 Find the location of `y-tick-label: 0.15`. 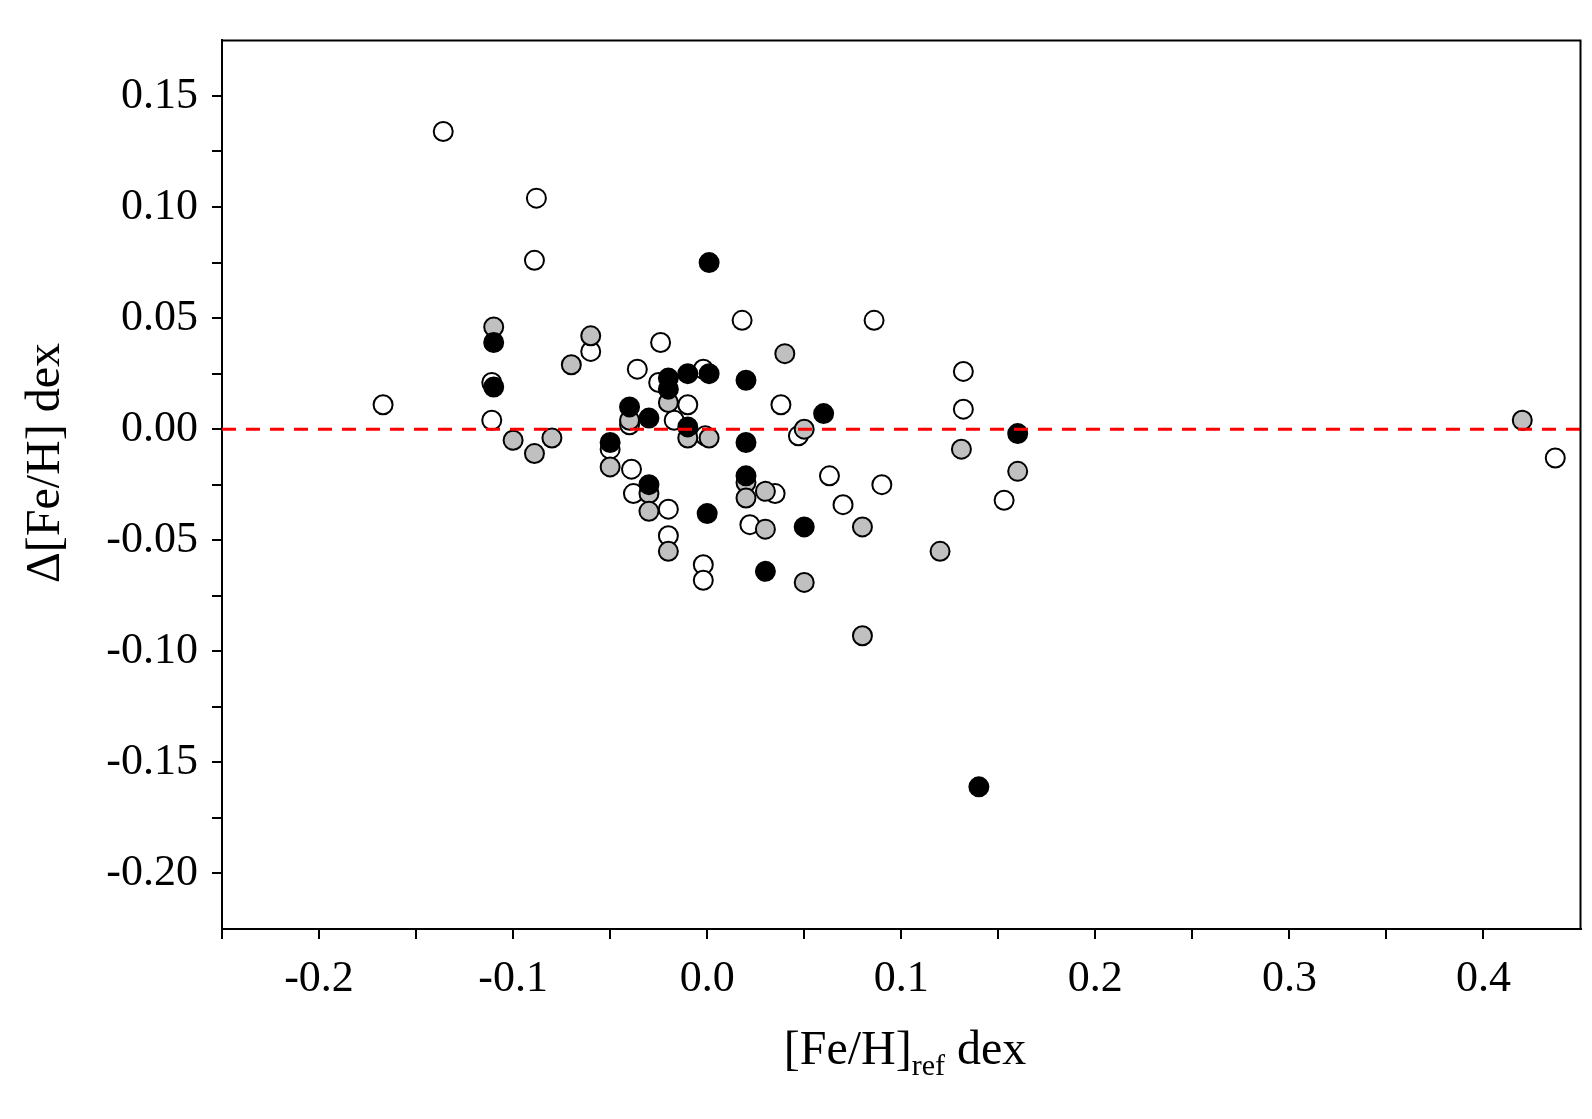

y-tick-label: 0.15 is located at coordinates (159, 93).